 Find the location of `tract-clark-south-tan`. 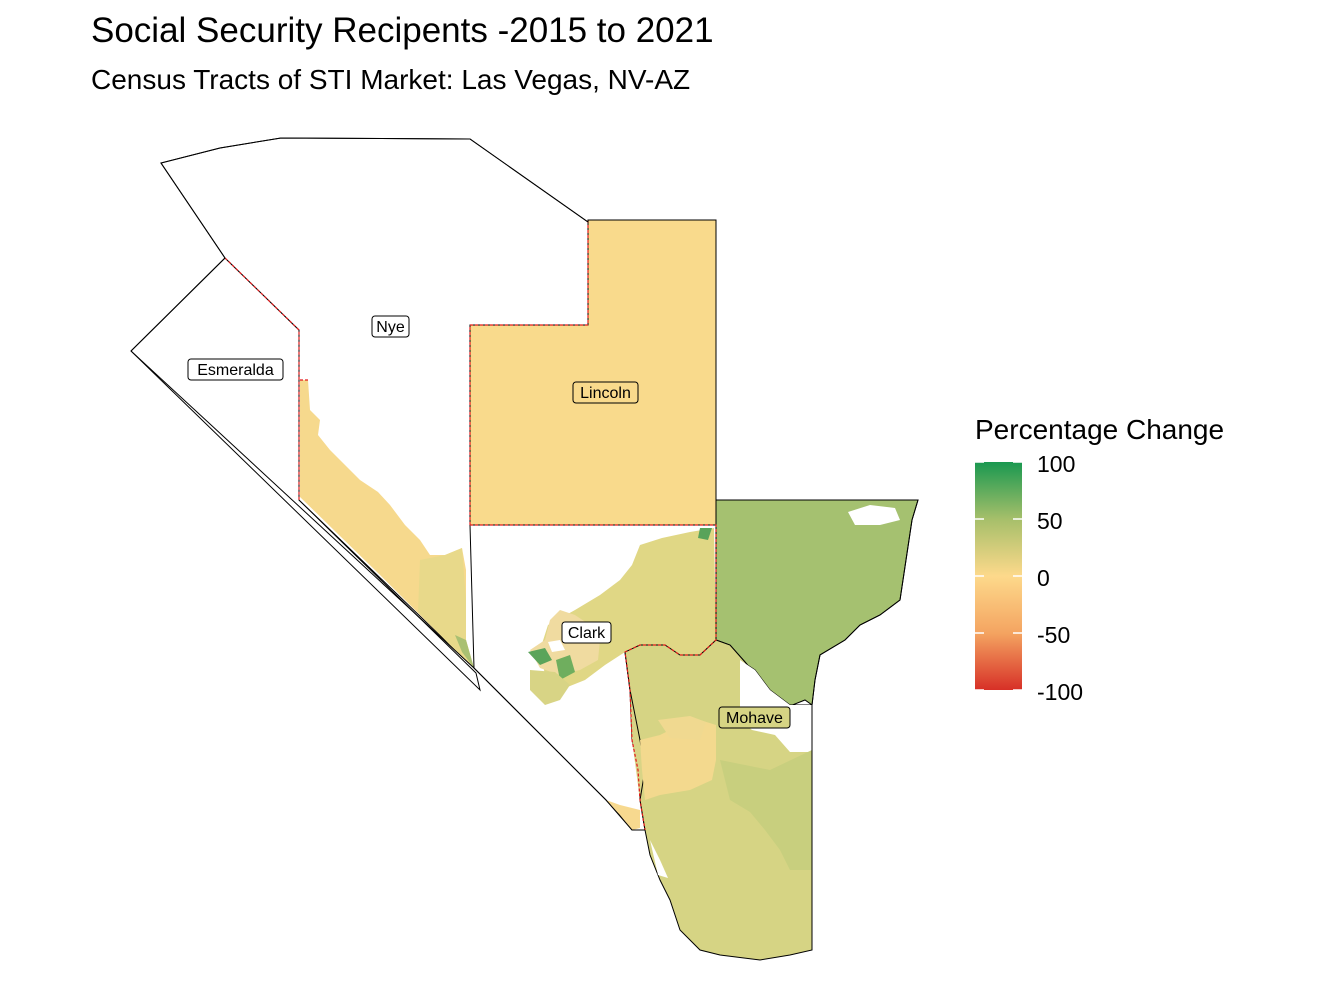

tract-clark-south-tan is located at coordinates (623, 815).